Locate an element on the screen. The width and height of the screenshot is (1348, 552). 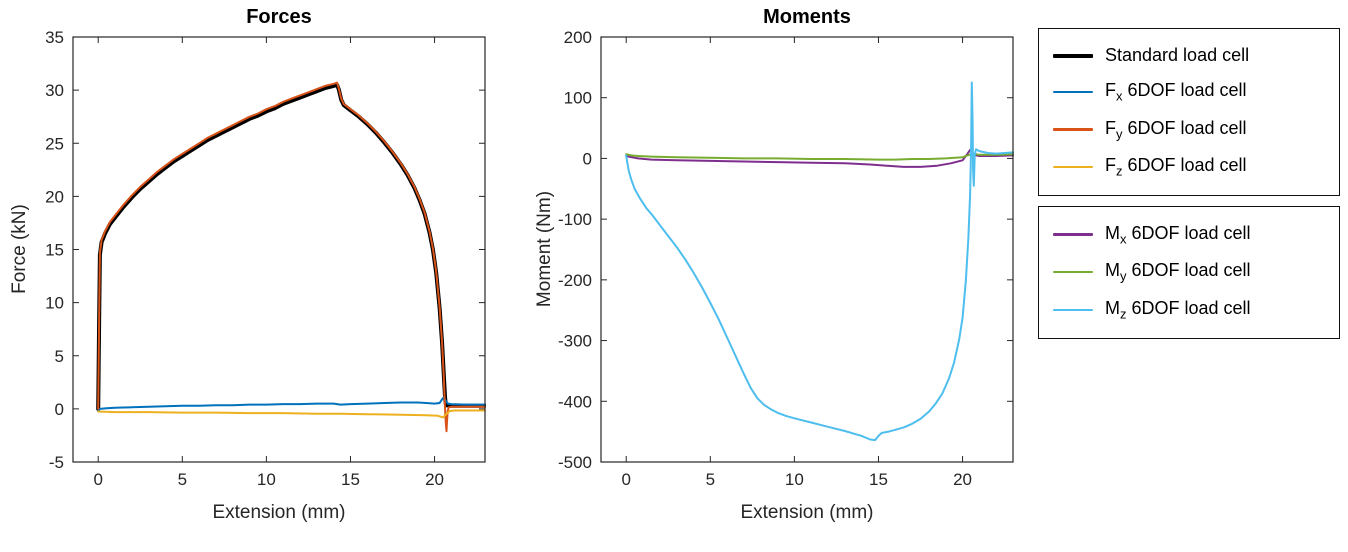
standard-load-cell-line-sample is located at coordinates (1073, 55).